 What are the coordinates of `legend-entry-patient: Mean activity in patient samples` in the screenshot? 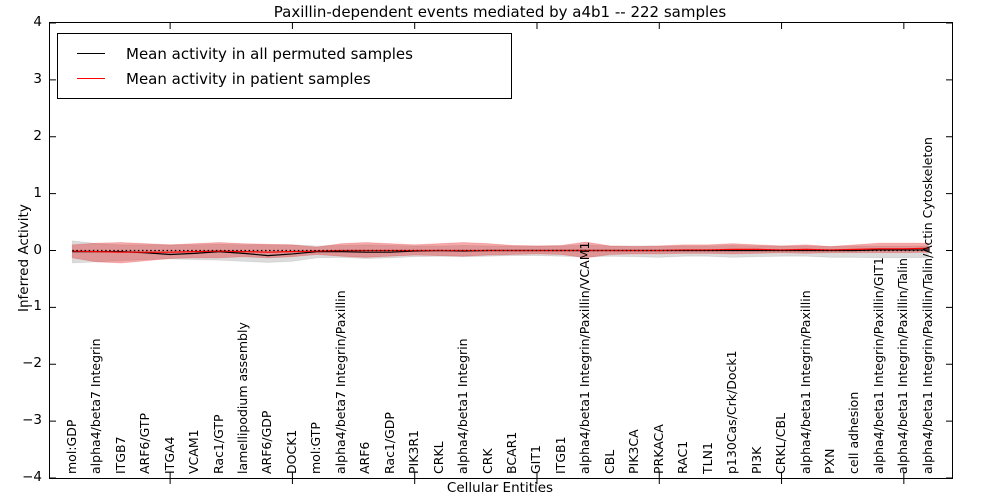 It's located at (284, 78).